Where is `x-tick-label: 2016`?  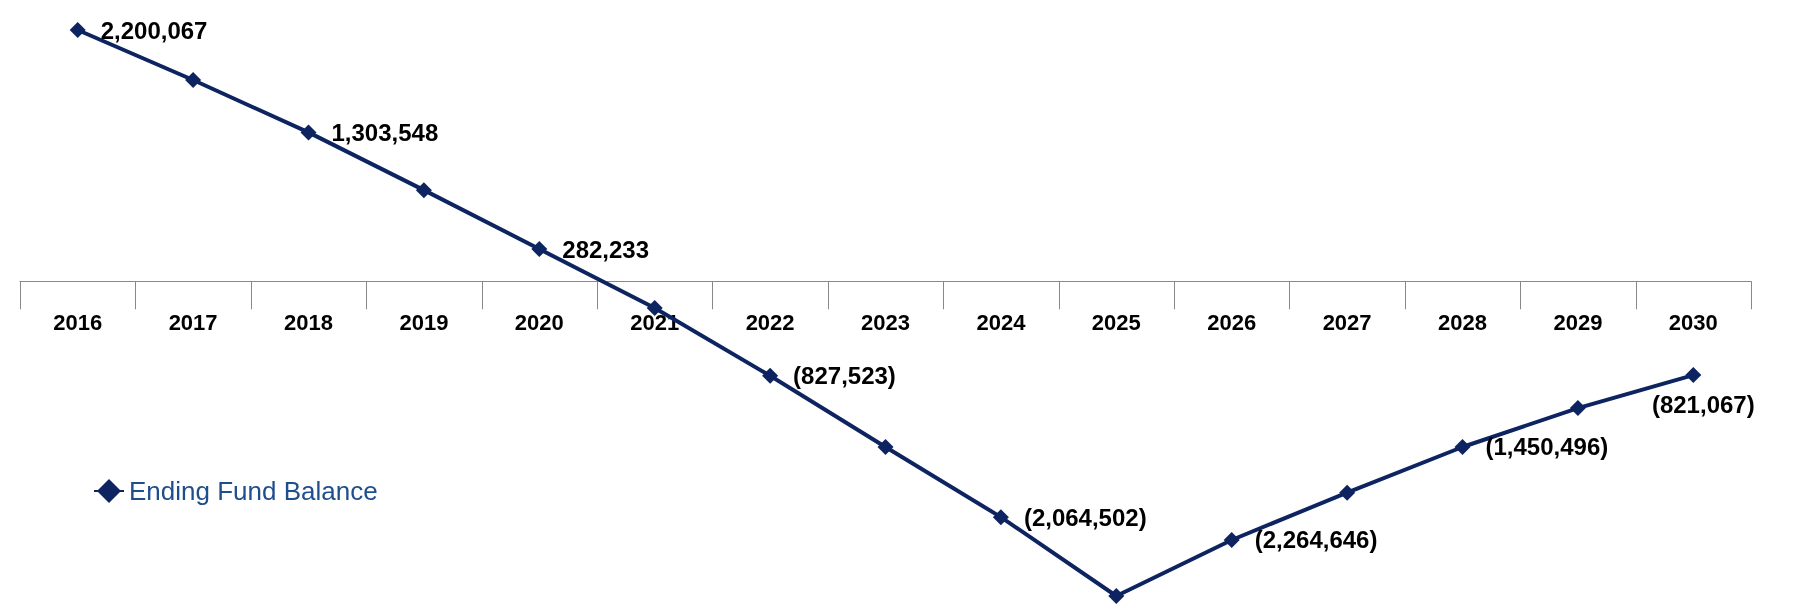
x-tick-label: 2016 is located at coordinates (78, 322).